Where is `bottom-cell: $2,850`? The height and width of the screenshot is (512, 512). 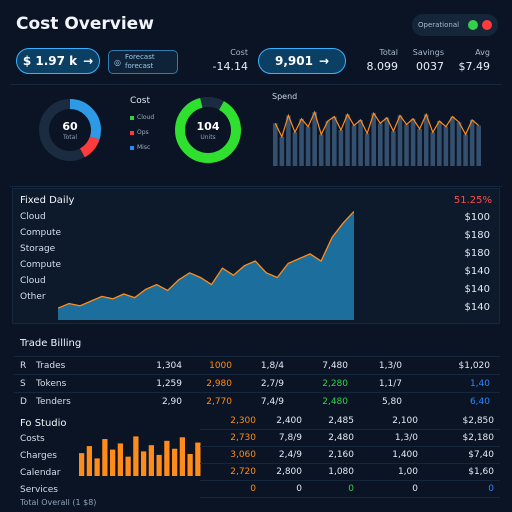
bottom-cell: $2,850 is located at coordinates (478, 421).